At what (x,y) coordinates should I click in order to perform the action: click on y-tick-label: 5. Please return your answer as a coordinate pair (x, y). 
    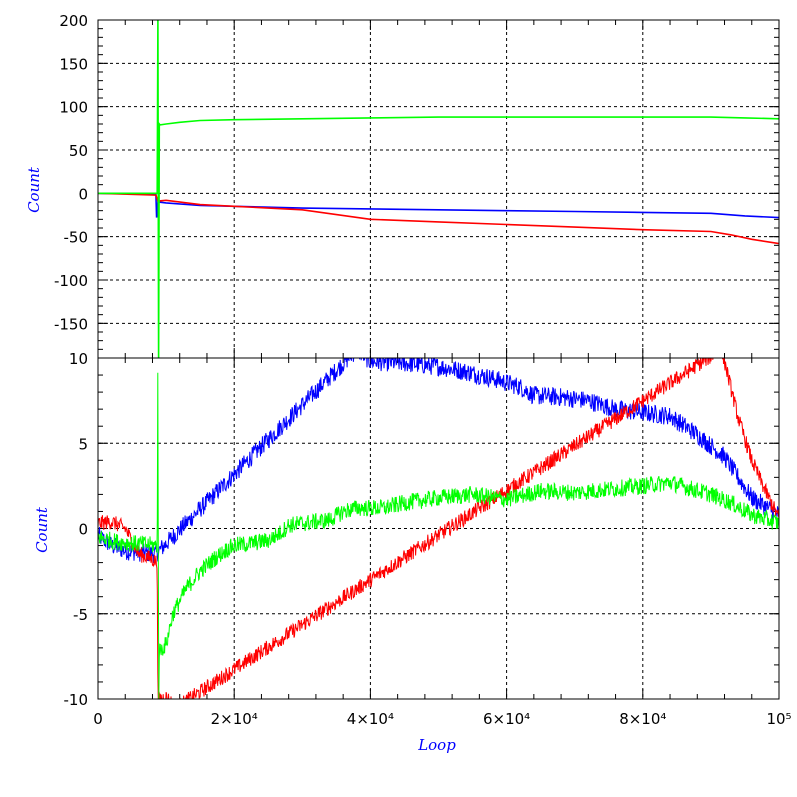
    Looking at the image, I should click on (83, 444).